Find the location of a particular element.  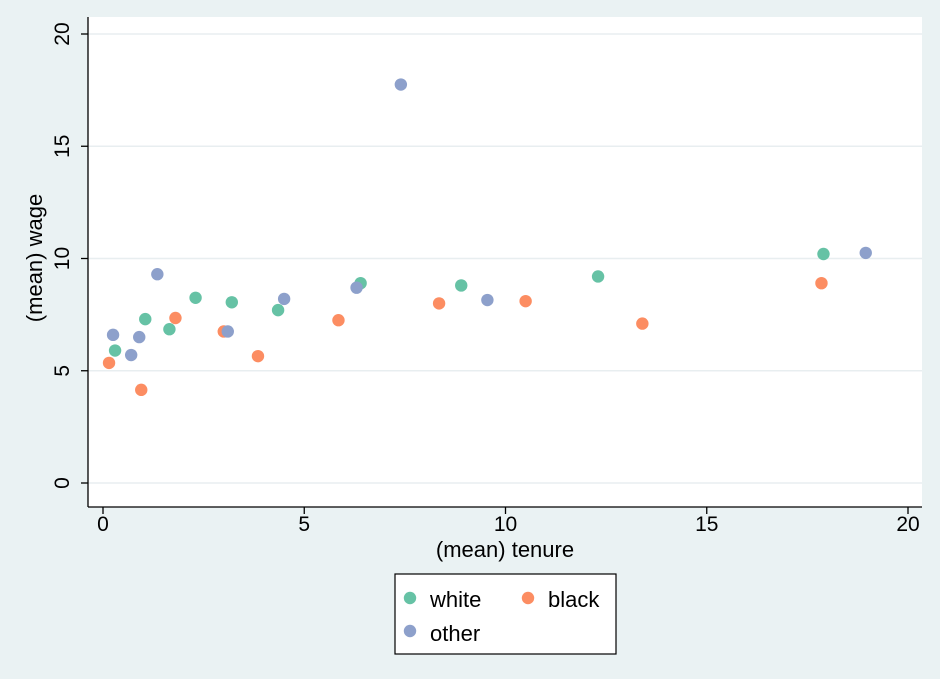

y-tick-label: 15 is located at coordinates (62, 146).